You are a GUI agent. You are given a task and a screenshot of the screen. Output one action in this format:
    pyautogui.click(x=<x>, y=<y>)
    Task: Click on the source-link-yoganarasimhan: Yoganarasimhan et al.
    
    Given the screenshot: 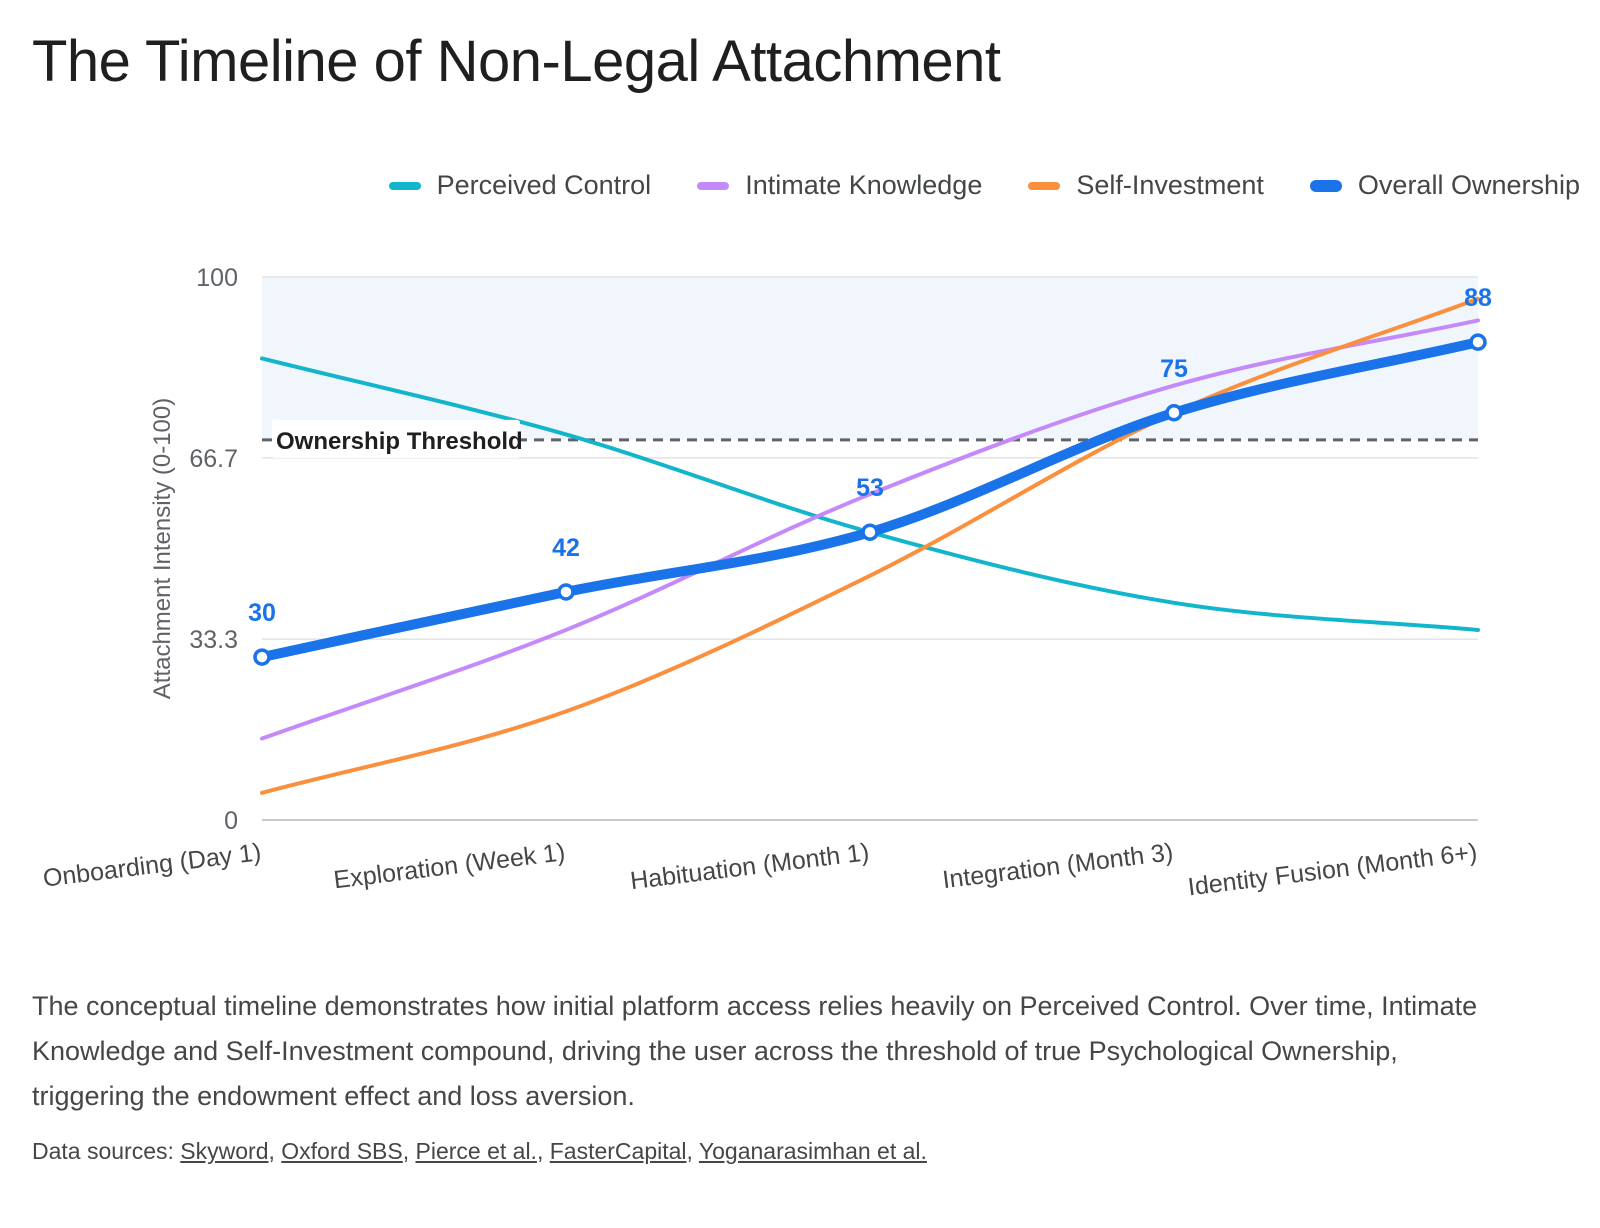 What is the action you would take?
    pyautogui.click(x=812, y=1151)
    